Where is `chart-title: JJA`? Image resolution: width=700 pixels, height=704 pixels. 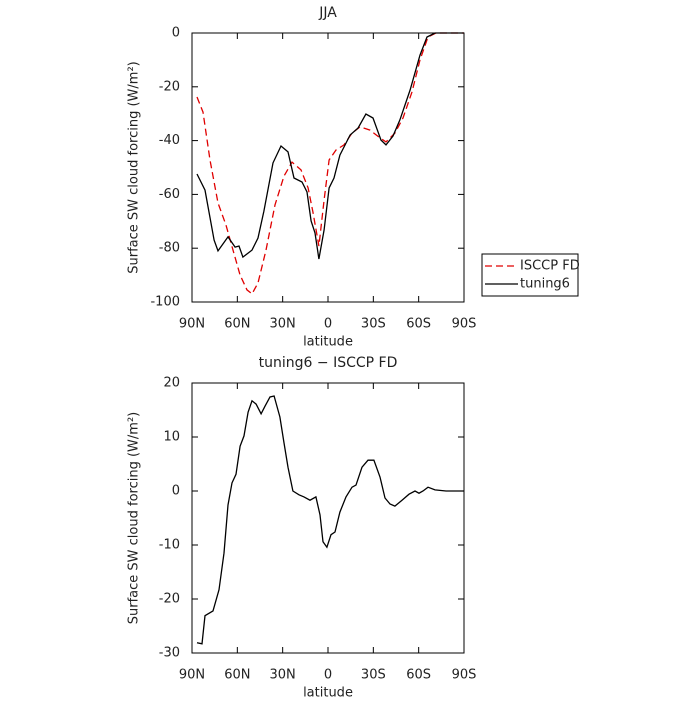 chart-title: JJA is located at coordinates (327, 13).